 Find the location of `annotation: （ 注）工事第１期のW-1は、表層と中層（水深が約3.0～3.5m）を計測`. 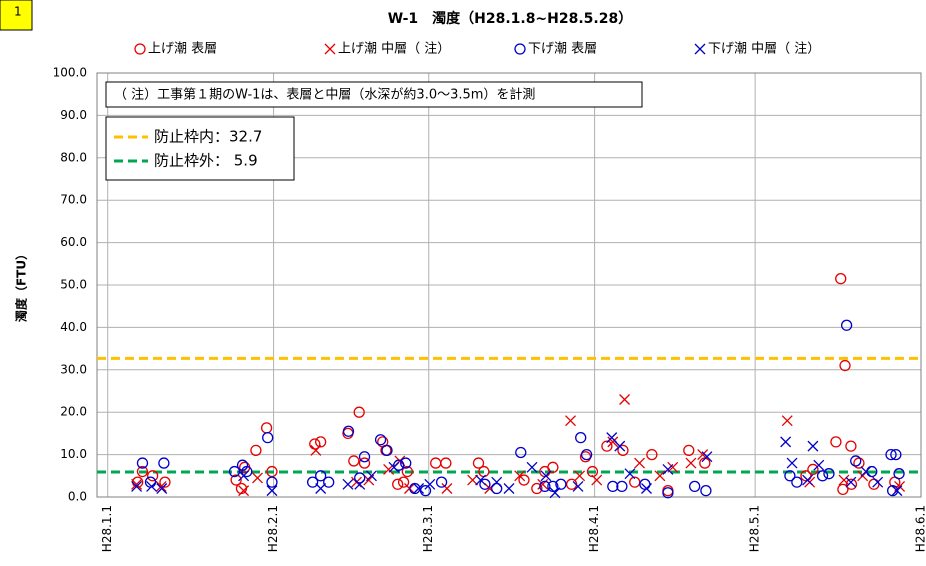

annotation: （ 注）工事第１期のW-1は、表層と中層（水深が約3.0～3.5m）を計測 is located at coordinates (324, 95).